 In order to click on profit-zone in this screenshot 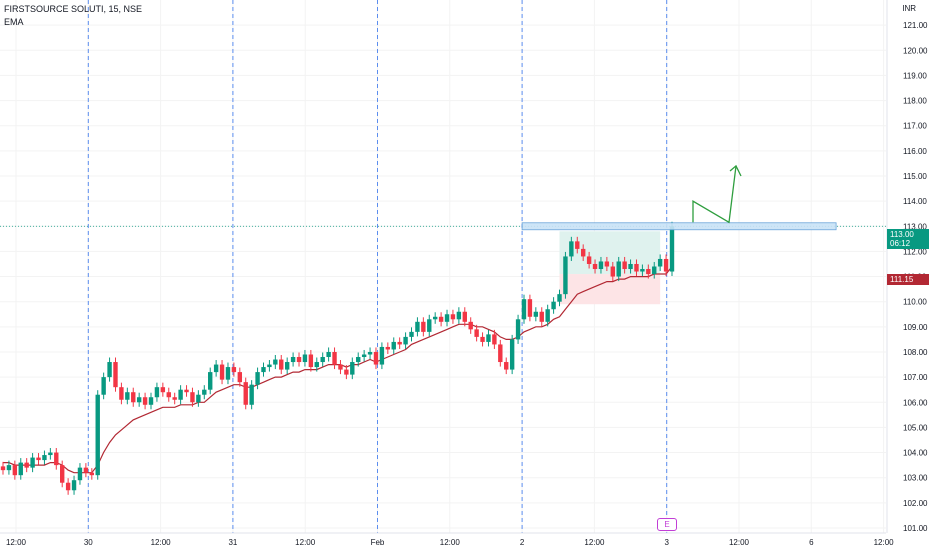, I will do `click(610, 253)`.